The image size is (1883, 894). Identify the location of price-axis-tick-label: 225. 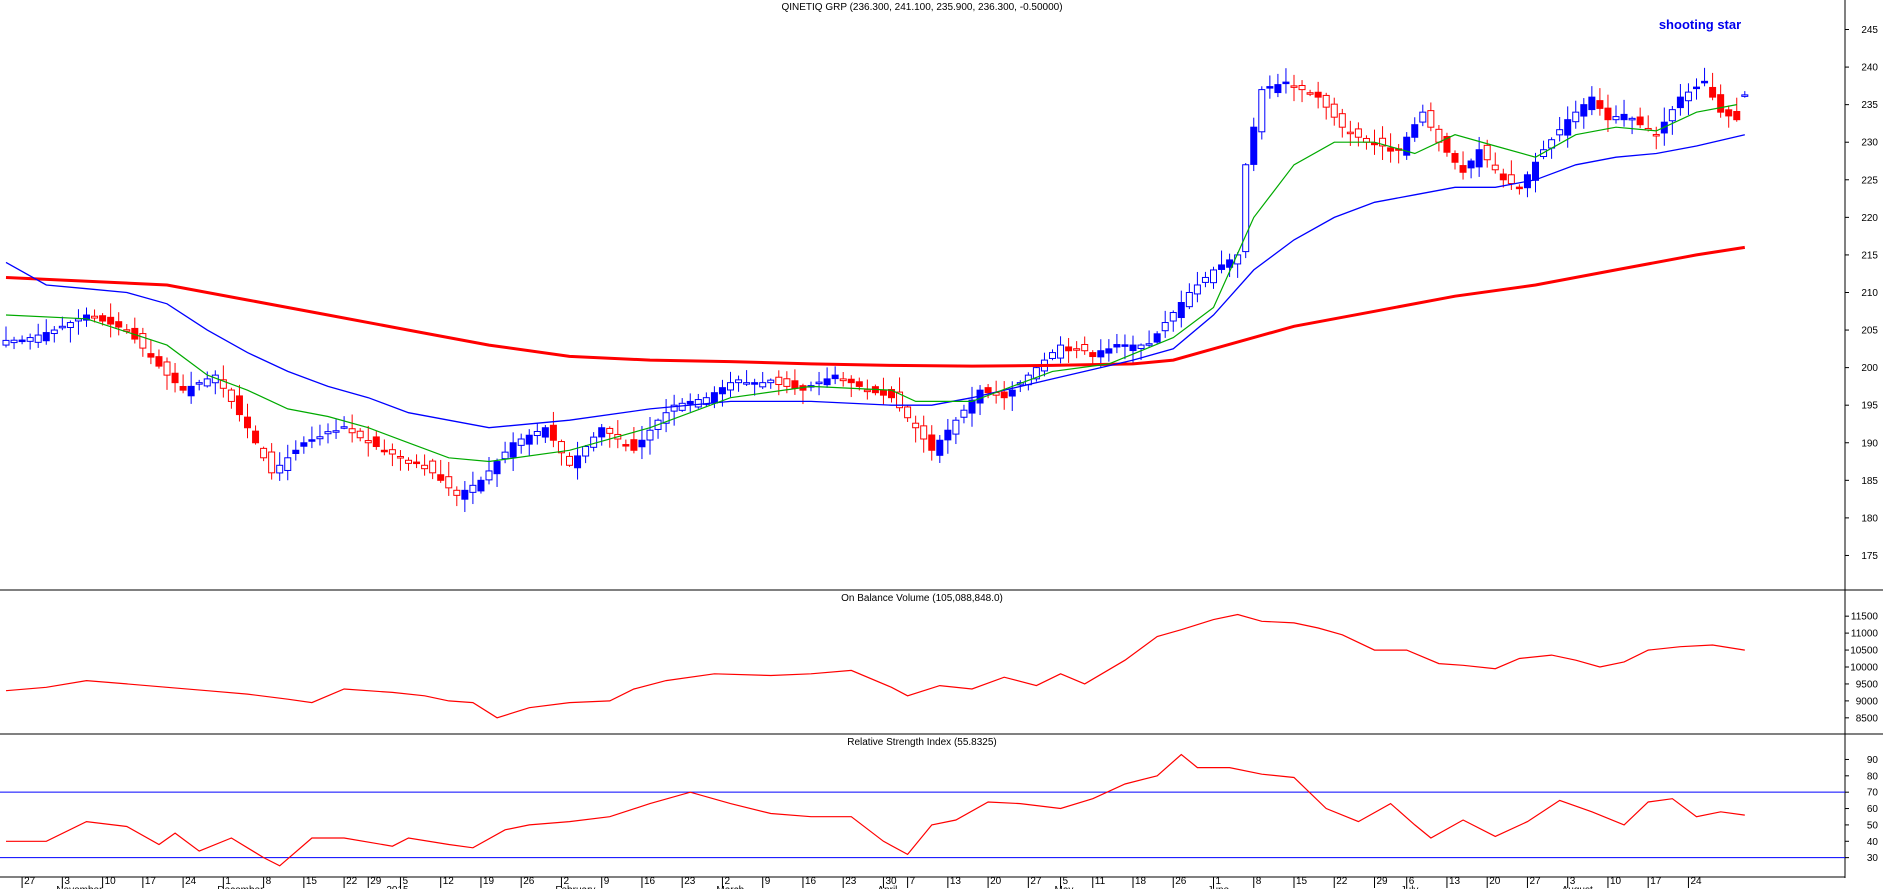
(1869, 180).